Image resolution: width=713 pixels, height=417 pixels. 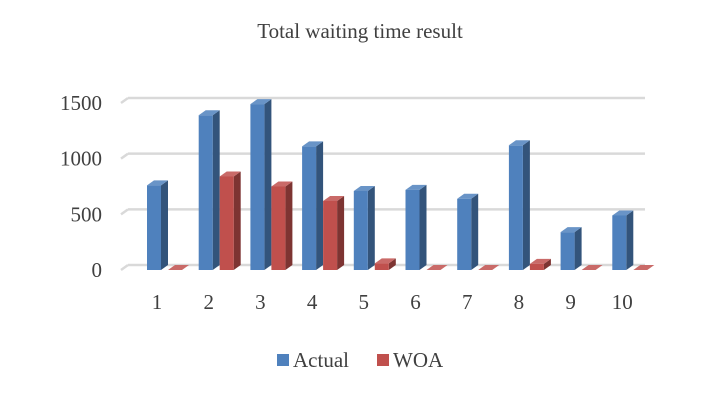 I want to click on x-tick-label: 2, so click(x=208, y=302).